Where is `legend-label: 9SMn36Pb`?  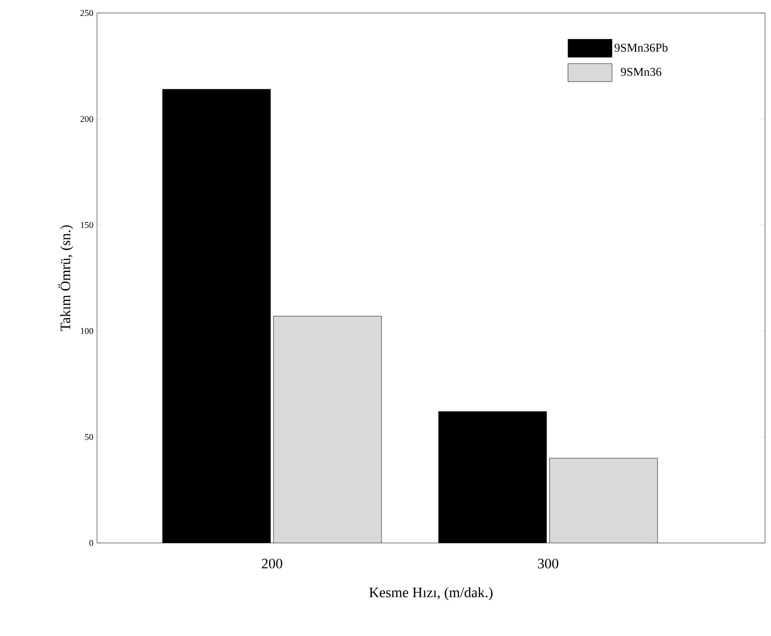 legend-label: 9SMn36Pb is located at coordinates (641, 47).